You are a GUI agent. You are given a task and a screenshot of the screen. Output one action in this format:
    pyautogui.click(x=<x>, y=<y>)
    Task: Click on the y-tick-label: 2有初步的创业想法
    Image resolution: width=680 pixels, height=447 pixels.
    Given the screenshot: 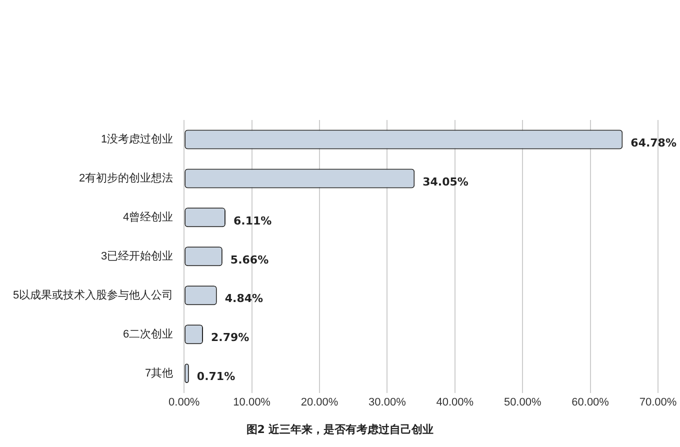 What is the action you would take?
    pyautogui.click(x=126, y=177)
    